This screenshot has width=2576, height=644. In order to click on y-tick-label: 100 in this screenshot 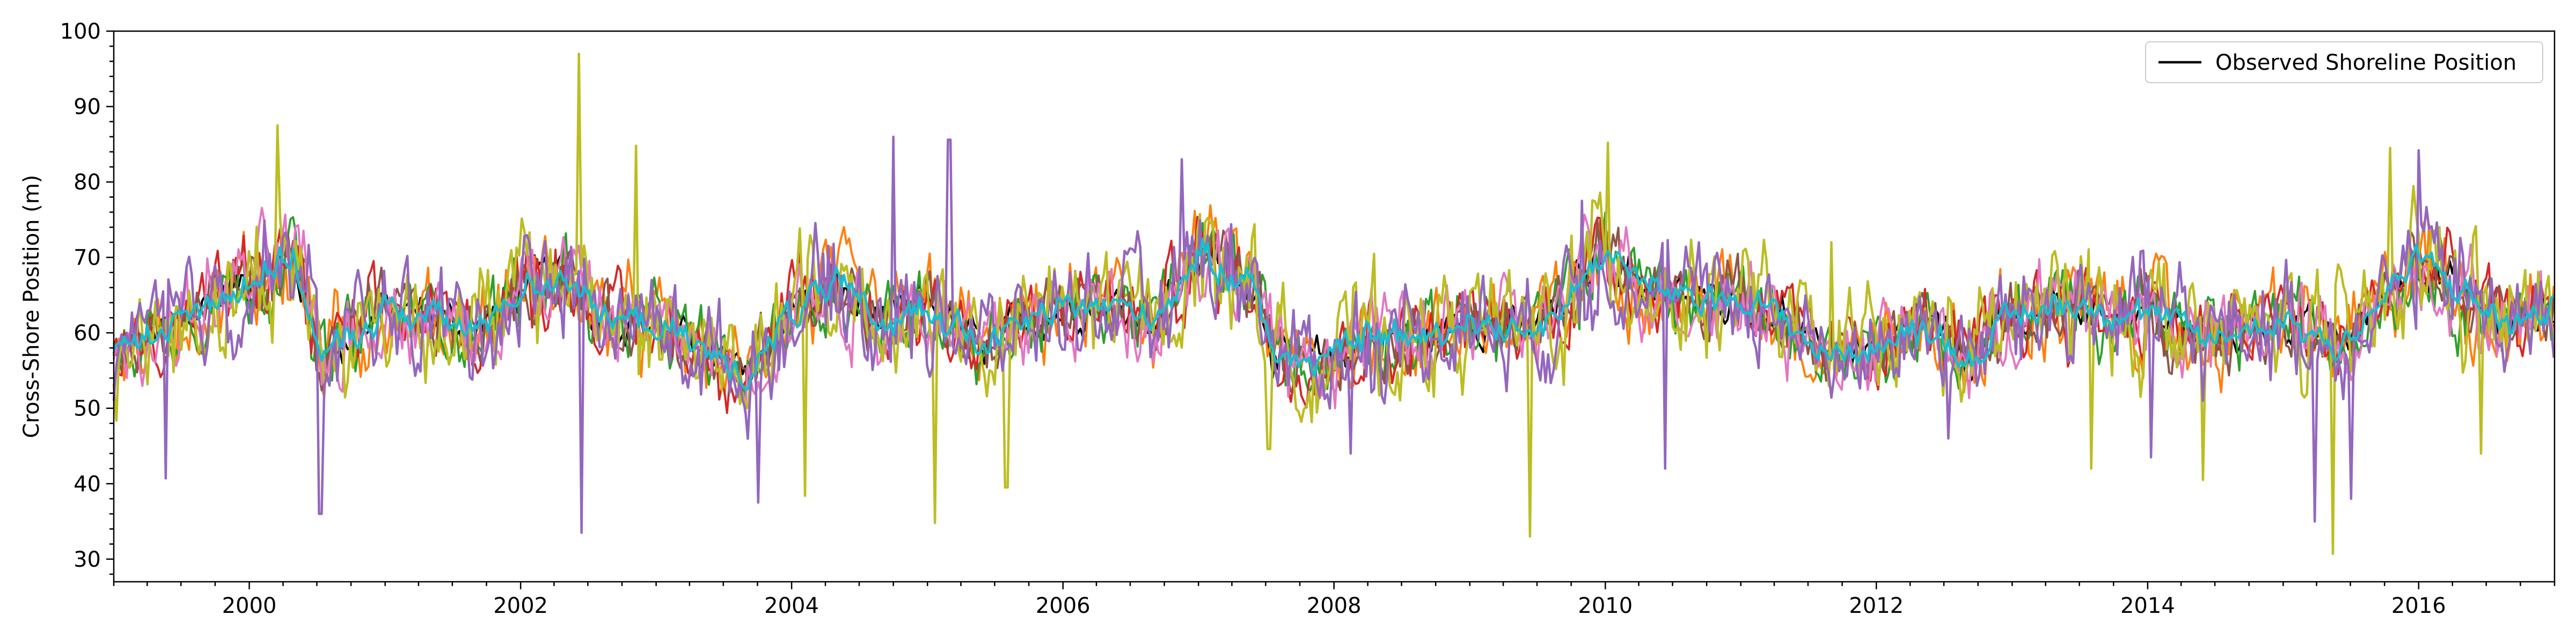, I will do `click(80, 31)`.